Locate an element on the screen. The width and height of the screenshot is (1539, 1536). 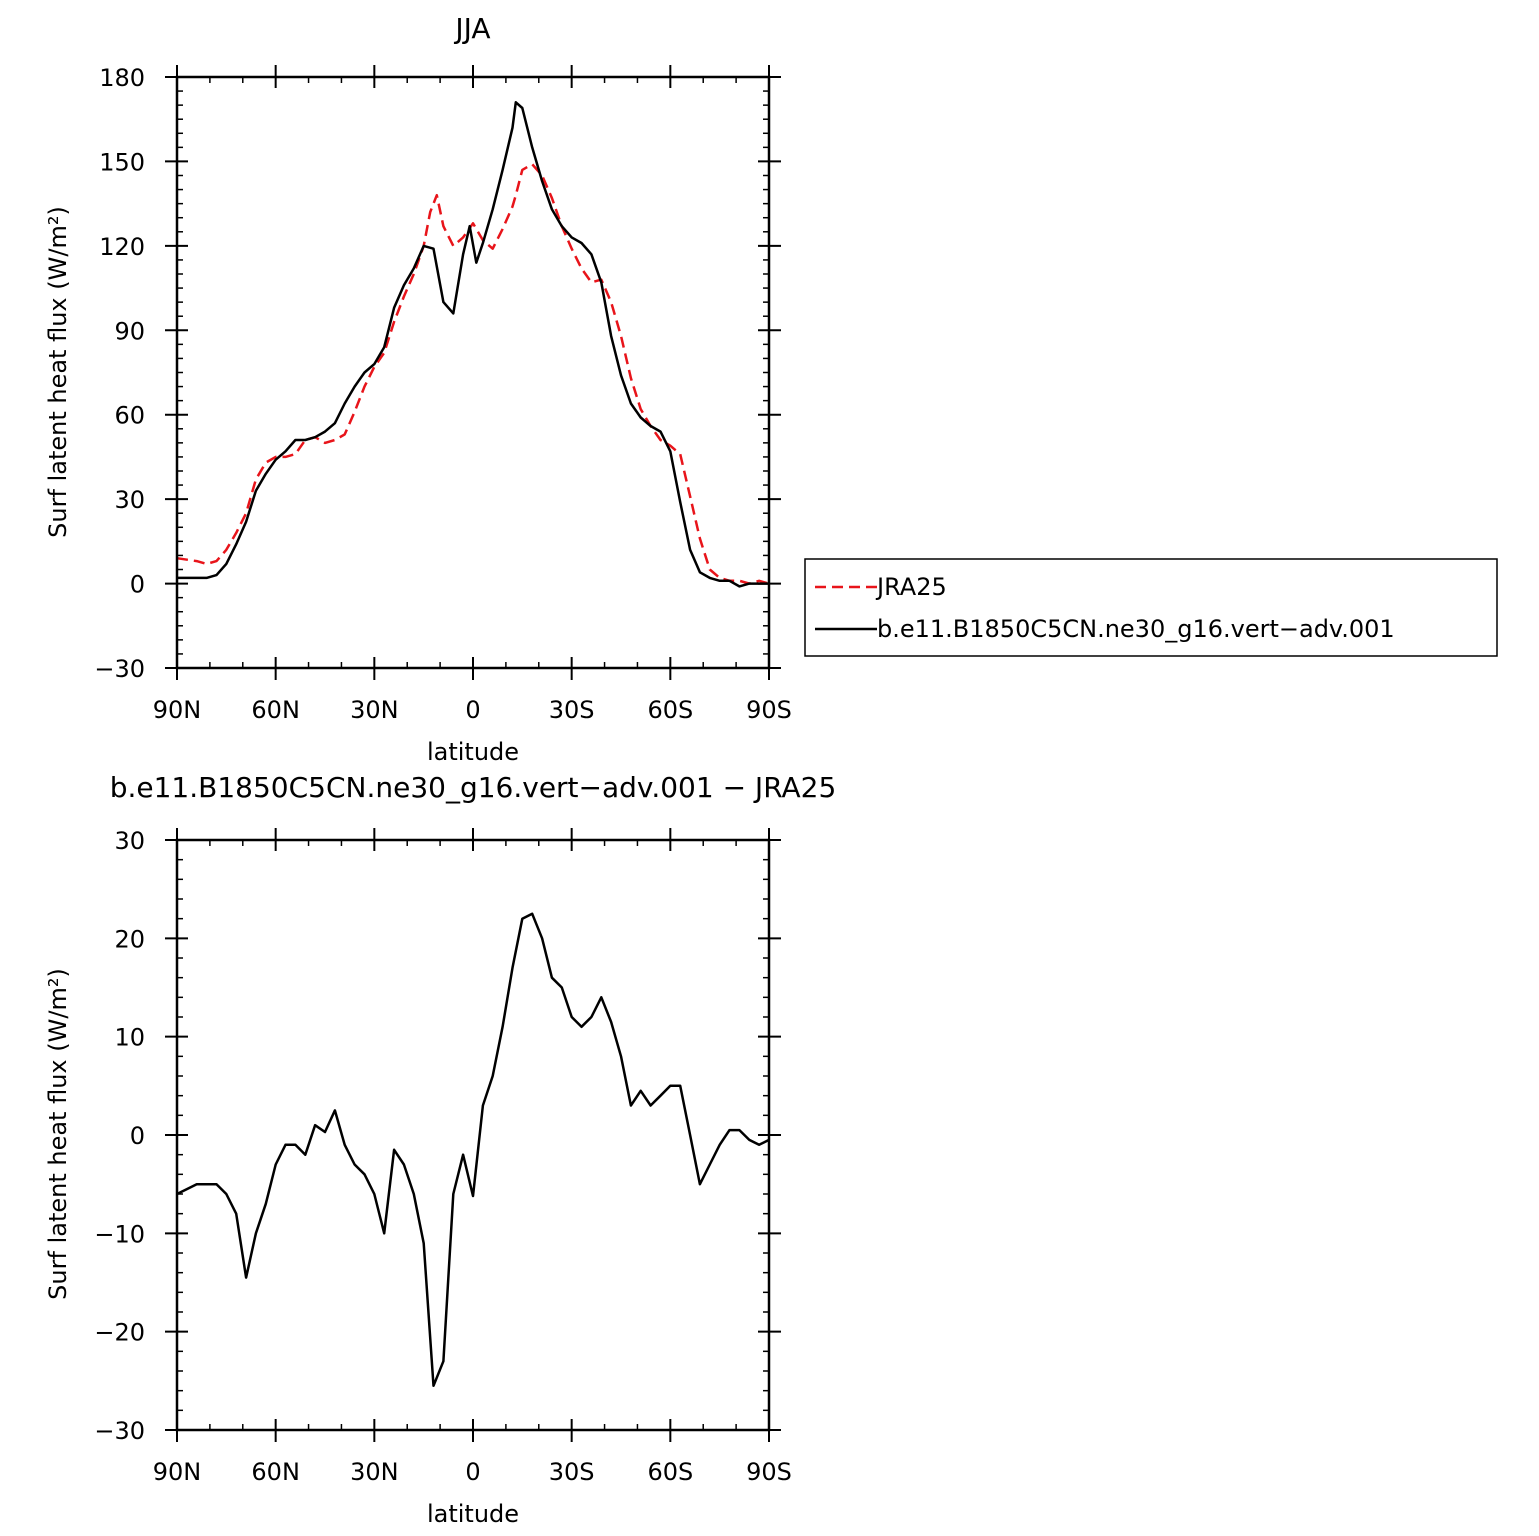
bottom-series-line-model is located at coordinates (473, 1150).